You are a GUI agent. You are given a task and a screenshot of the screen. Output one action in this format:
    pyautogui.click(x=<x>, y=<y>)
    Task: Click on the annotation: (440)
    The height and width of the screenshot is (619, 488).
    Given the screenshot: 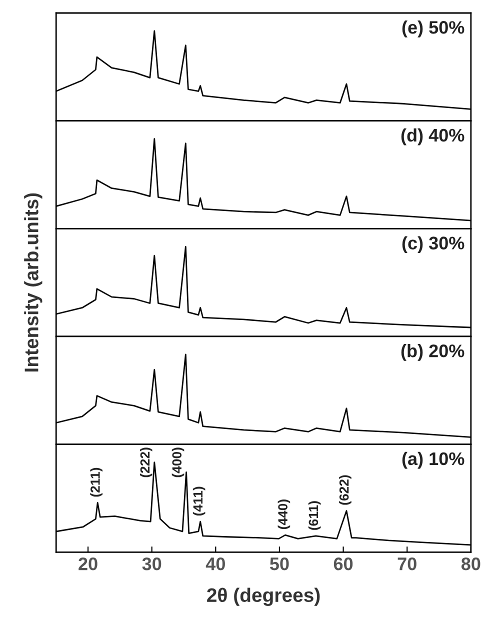 What is the action you would take?
    pyautogui.click(x=284, y=515)
    